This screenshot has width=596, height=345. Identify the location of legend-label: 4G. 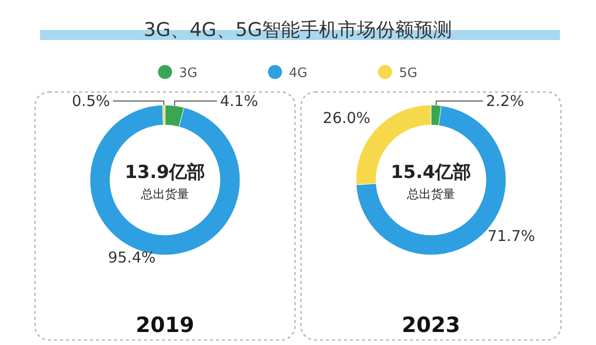
(298, 73).